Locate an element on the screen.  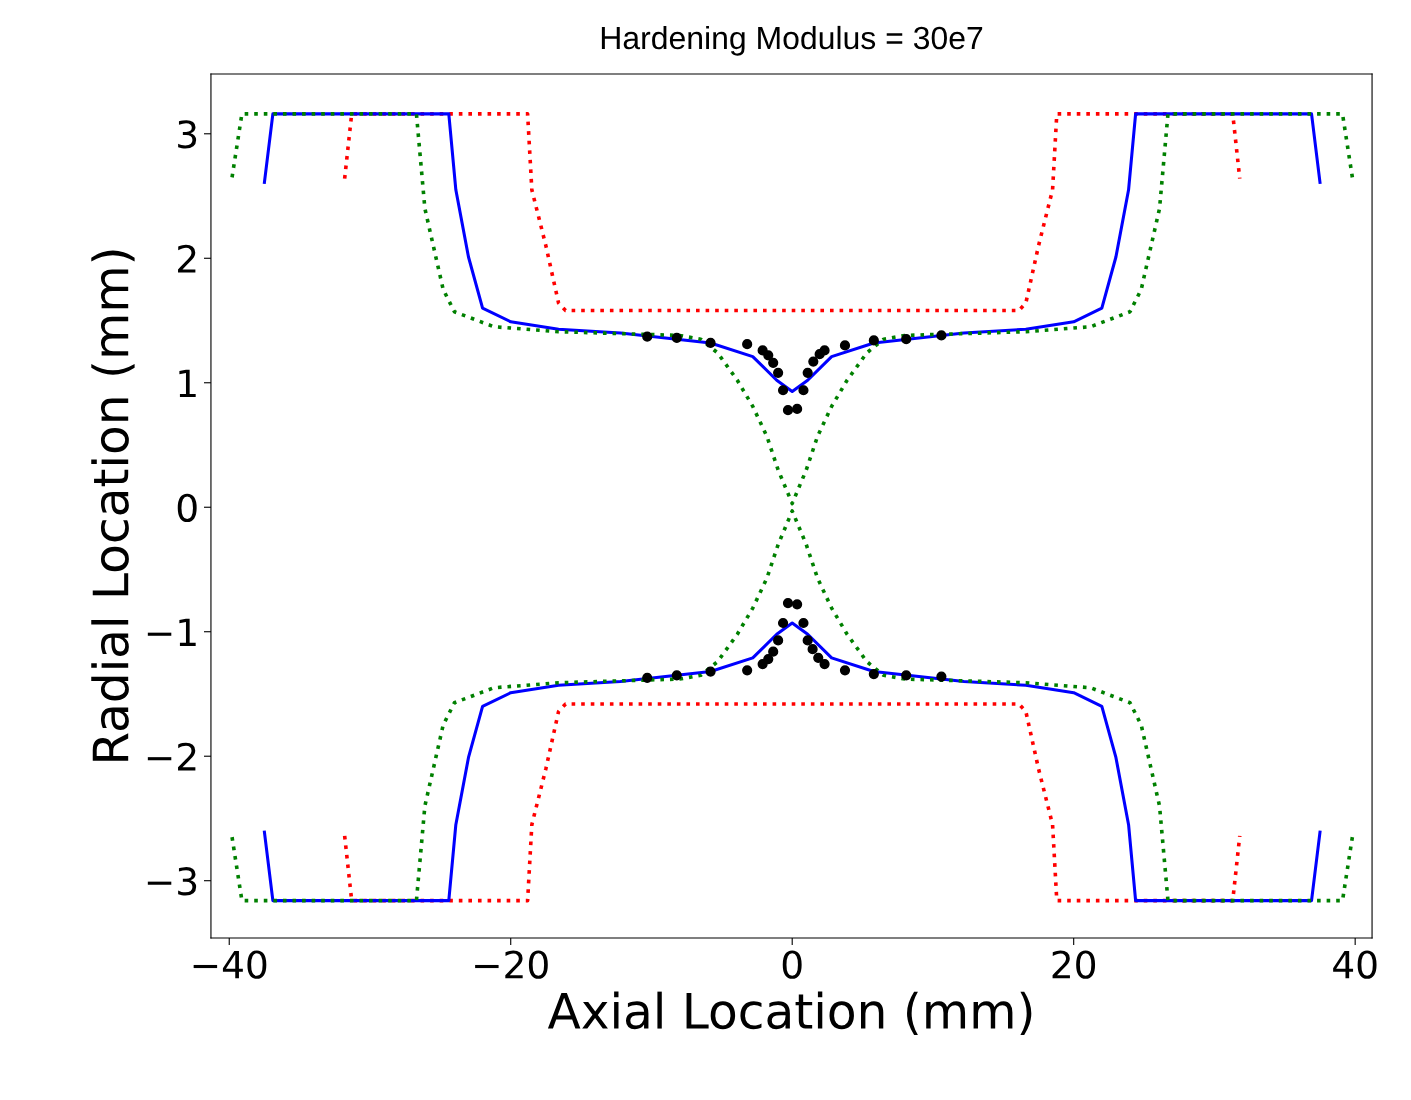
x-tick-label: −20 is located at coordinates (511, 964).